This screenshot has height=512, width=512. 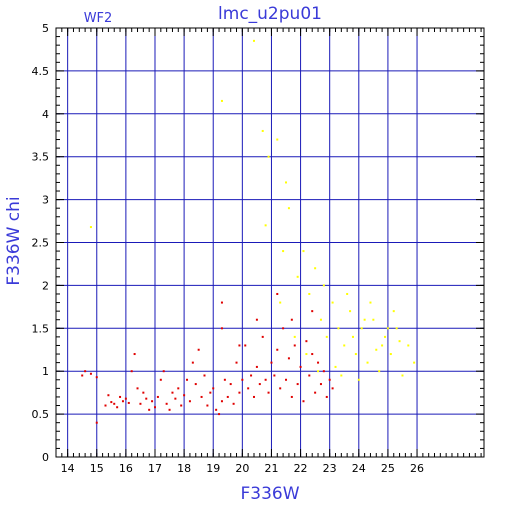 What do you see at coordinates (269, 494) in the screenshot?
I see `x-axis-label: F336W` at bounding box center [269, 494].